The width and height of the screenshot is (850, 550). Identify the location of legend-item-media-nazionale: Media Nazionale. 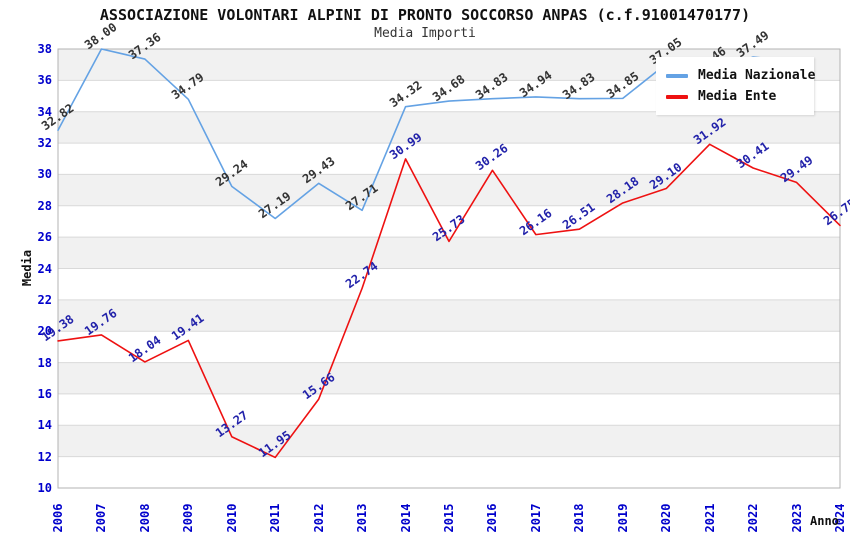
(740, 75).